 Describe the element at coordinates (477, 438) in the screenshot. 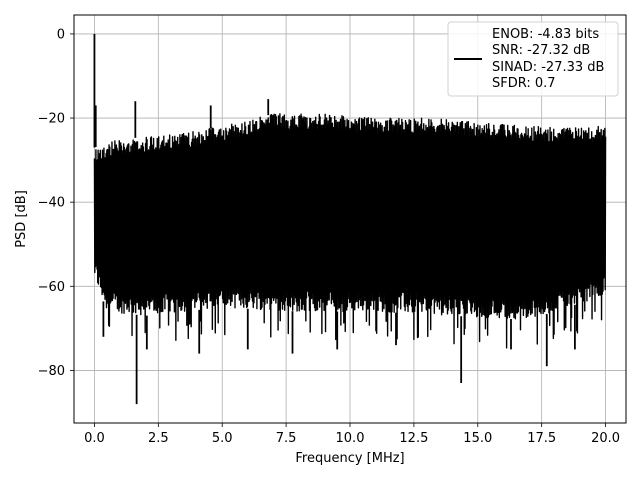

I see `x-tick-label: 15.0` at that location.